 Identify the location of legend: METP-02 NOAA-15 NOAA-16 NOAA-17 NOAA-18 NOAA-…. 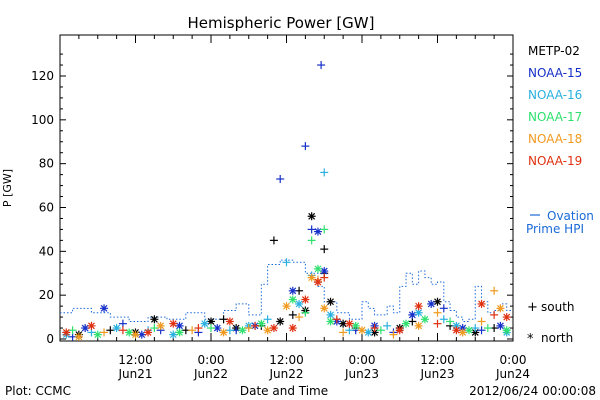
(555, 106).